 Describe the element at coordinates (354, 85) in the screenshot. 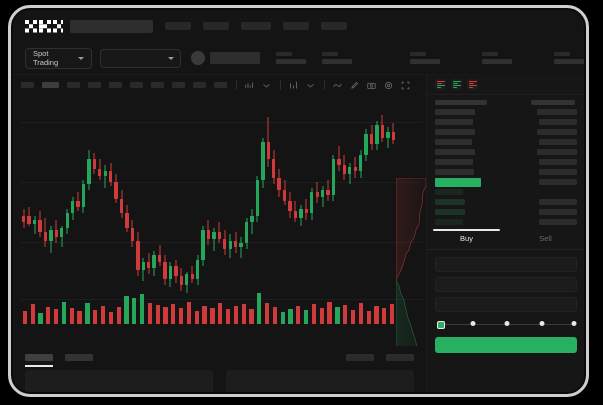

I see `drawing-pencil-icon` at that location.